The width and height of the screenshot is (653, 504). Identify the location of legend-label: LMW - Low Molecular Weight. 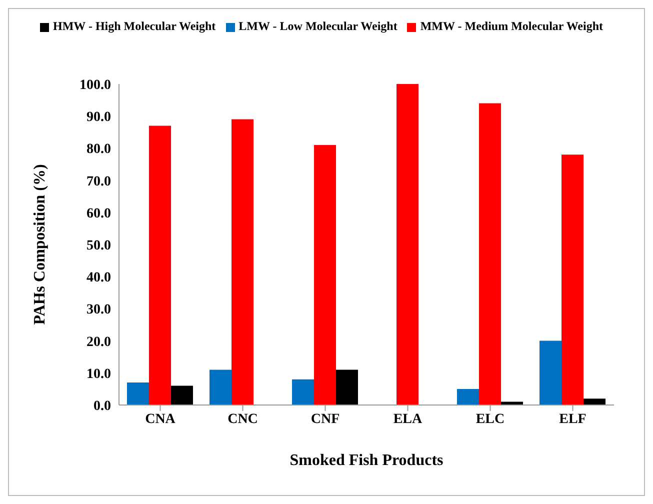
(318, 26).